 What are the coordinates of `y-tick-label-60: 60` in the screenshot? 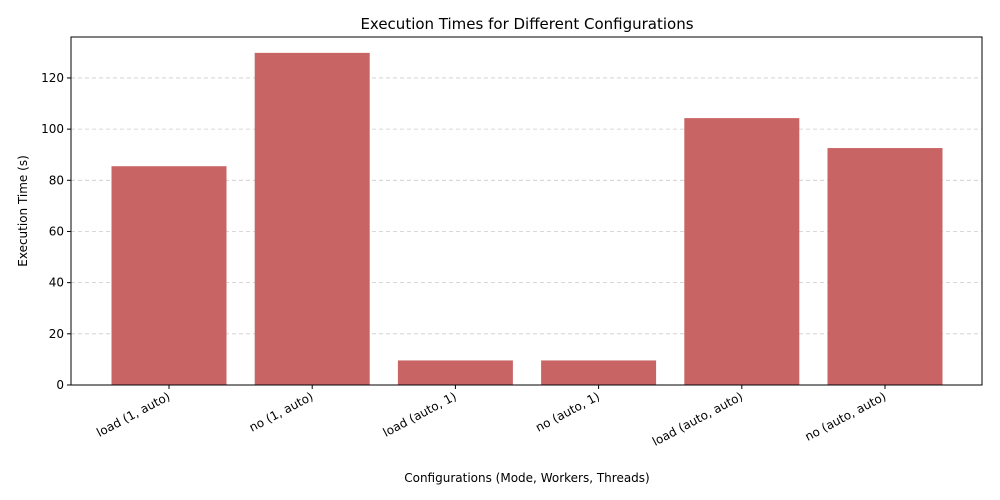 It's located at (56, 231).